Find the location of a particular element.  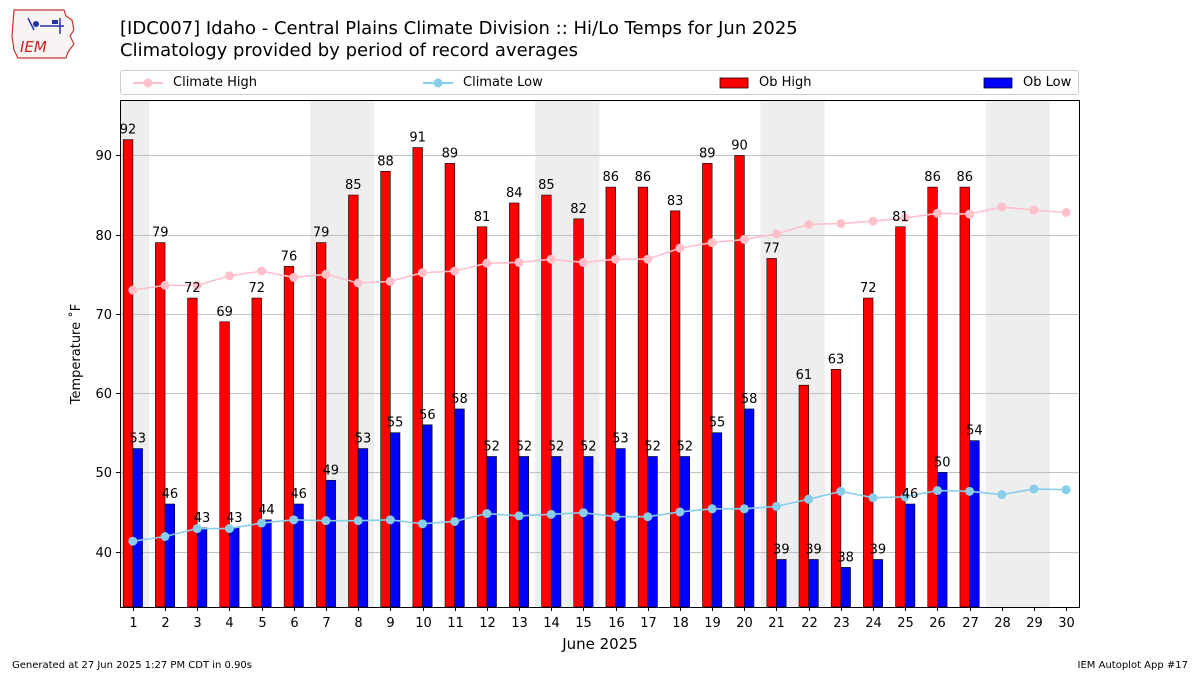

x-tick-label: 7 is located at coordinates (326, 623).